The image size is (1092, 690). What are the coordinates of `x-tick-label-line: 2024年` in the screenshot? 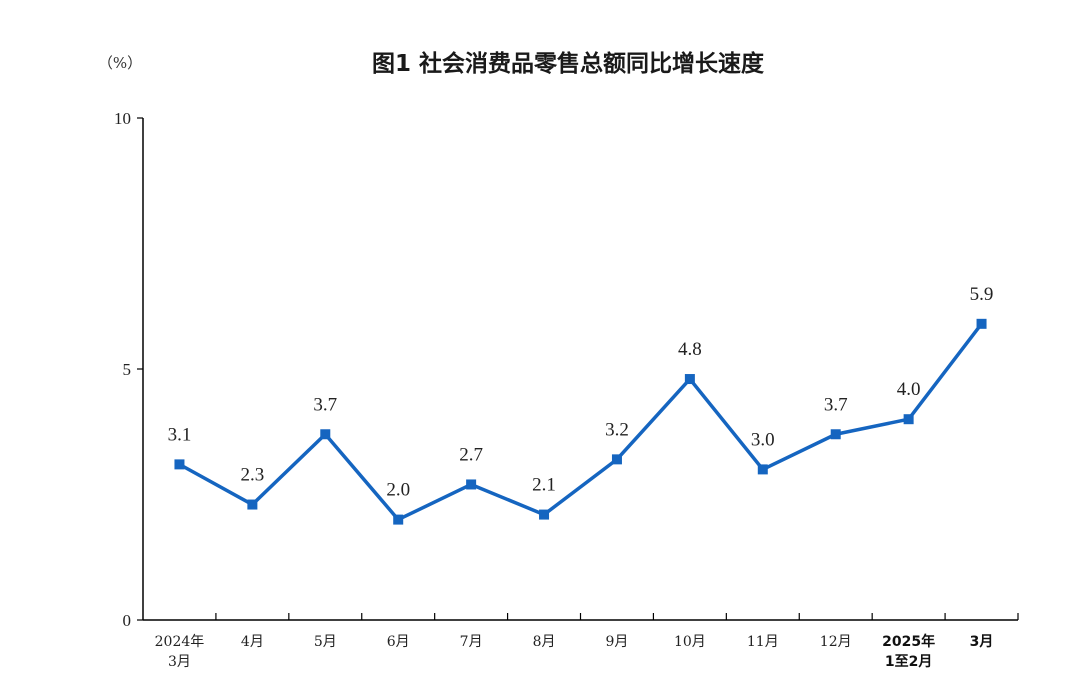 It's located at (180, 642).